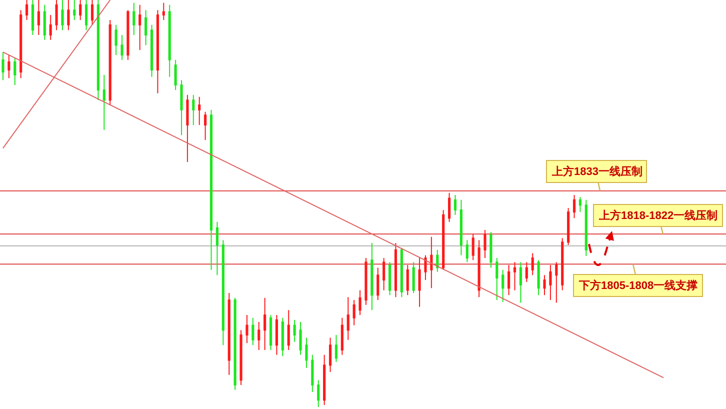  I want to click on ref-line-label: 上方1833一线压制, so click(596, 171).